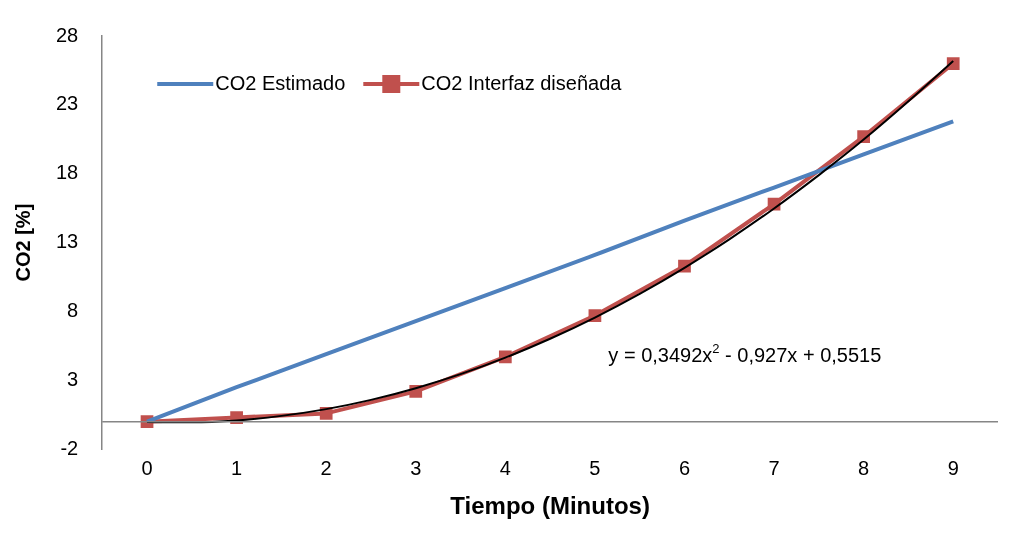 This screenshot has height=535, width=1015. I want to click on x-tick-label: 0, so click(147, 467).